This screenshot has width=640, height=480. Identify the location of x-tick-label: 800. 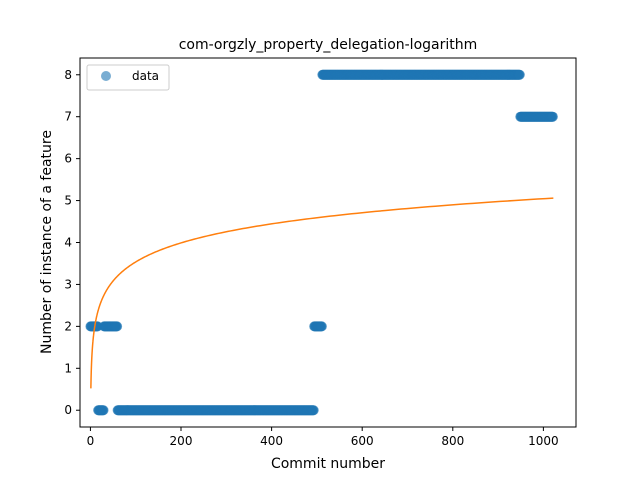
(452, 441).